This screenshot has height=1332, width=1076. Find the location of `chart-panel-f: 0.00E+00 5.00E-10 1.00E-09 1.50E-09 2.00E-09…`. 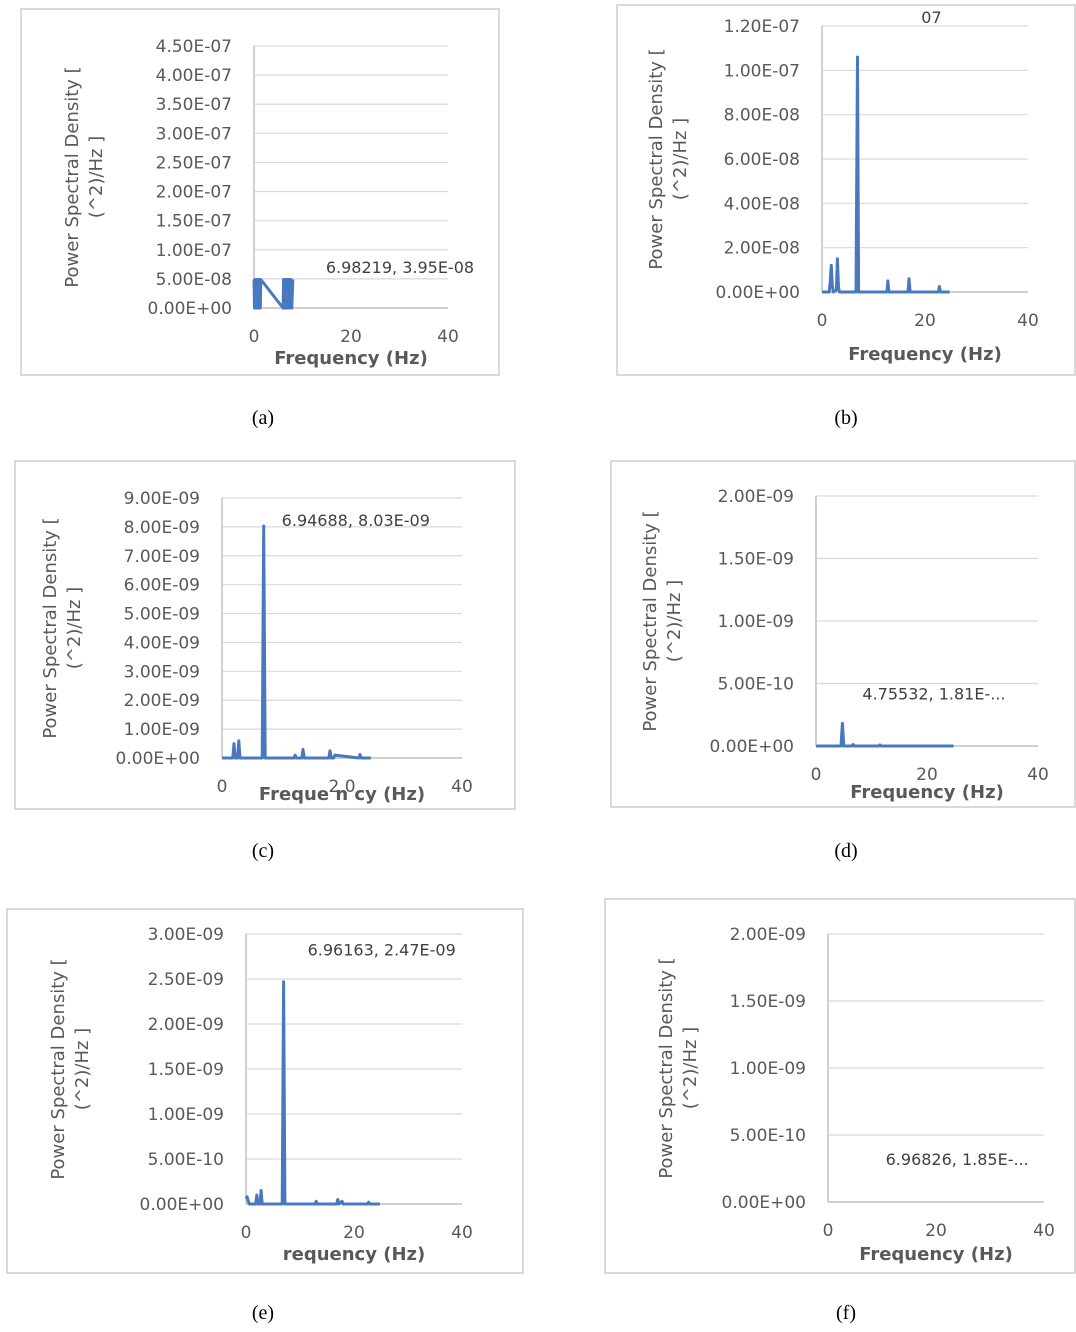

chart-panel-f: 0.00E+00 5.00E-10 1.00E-09 1.50E-09 2.00E-09… is located at coordinates (840, 1086).